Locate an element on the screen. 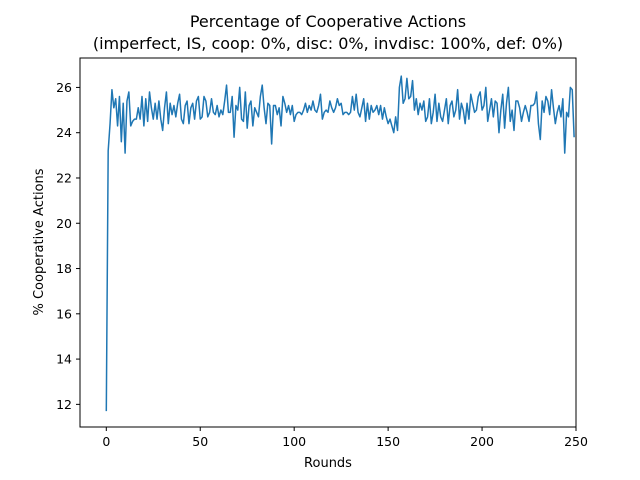  y-tick-label: 22 is located at coordinates (64, 177).